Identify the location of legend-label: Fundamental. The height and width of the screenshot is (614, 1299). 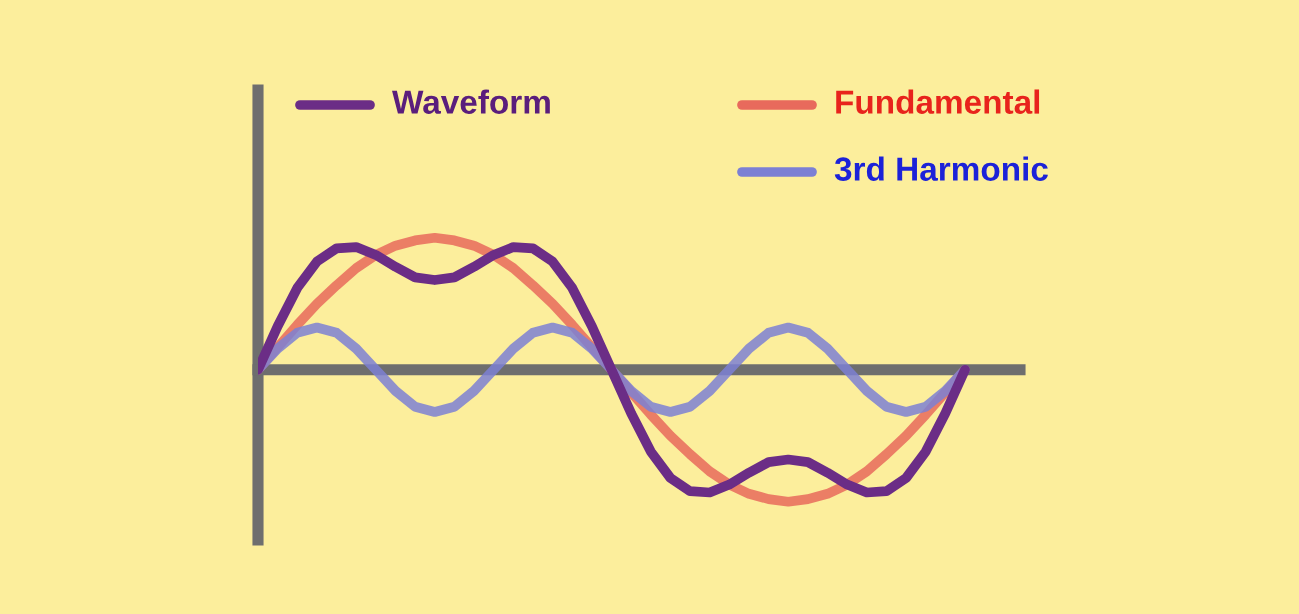
(938, 101).